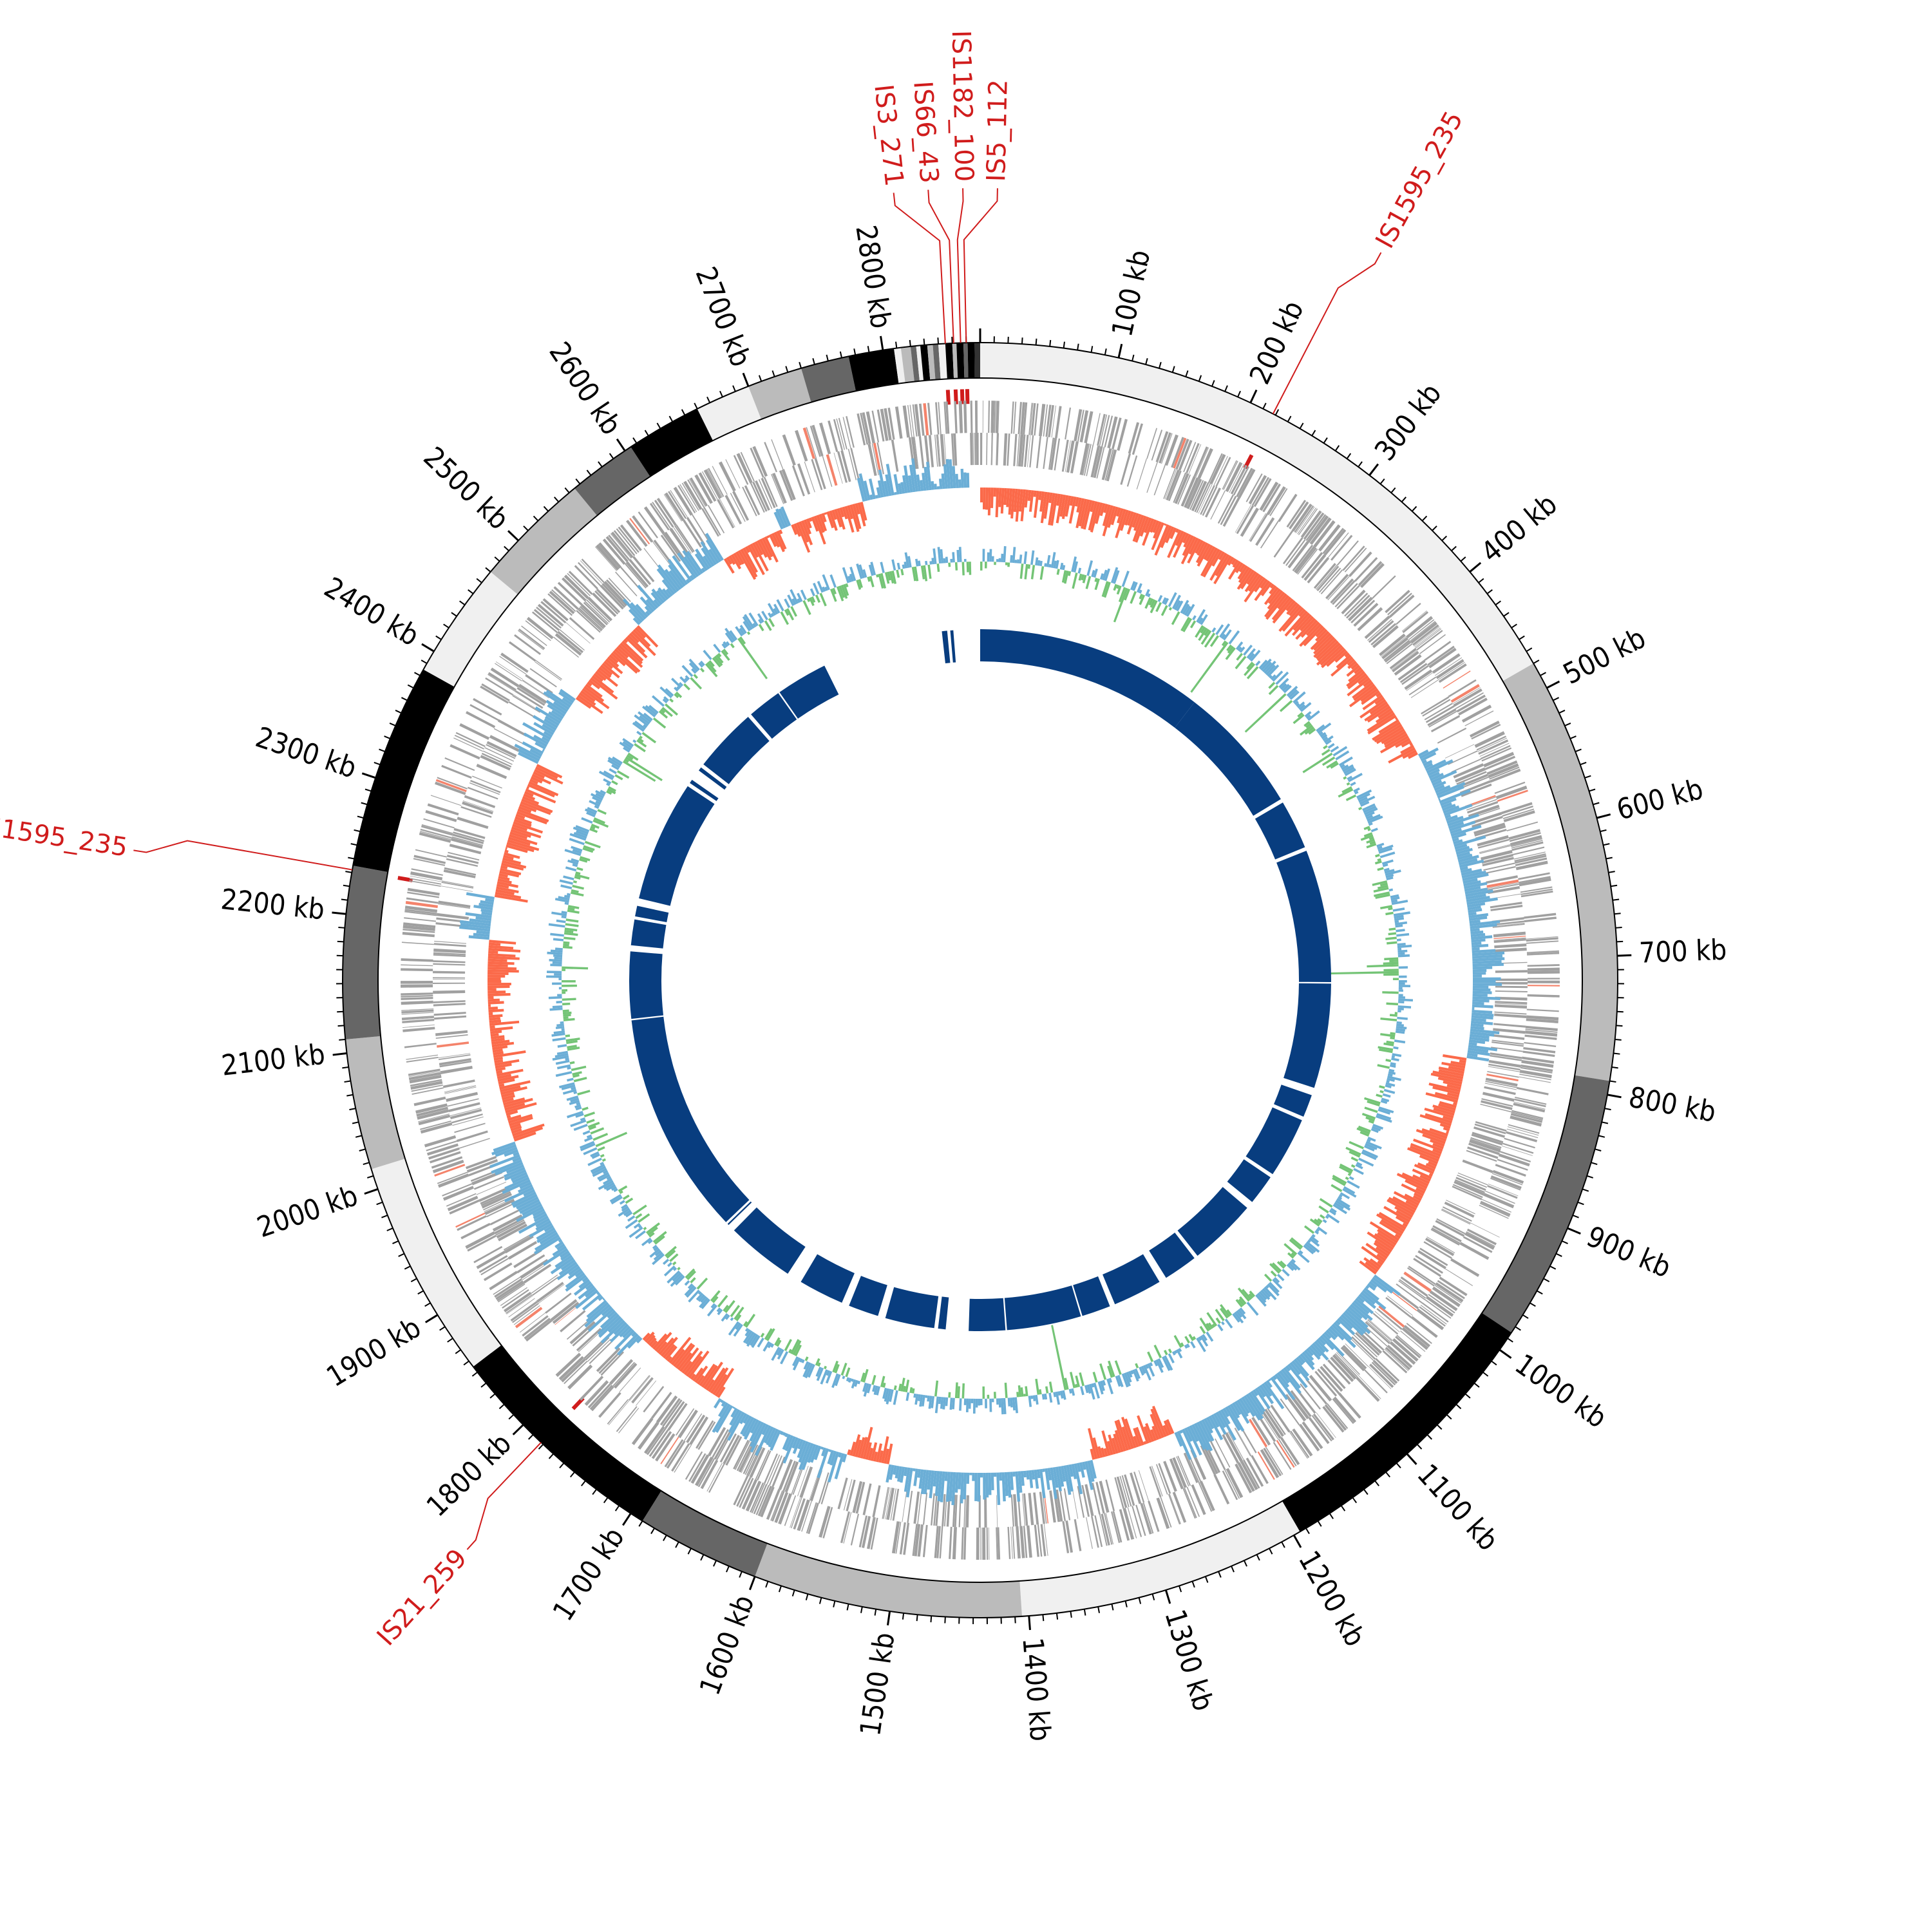  What do you see at coordinates (980, 980) in the screenshot?
I see `core-genome-ring` at bounding box center [980, 980].